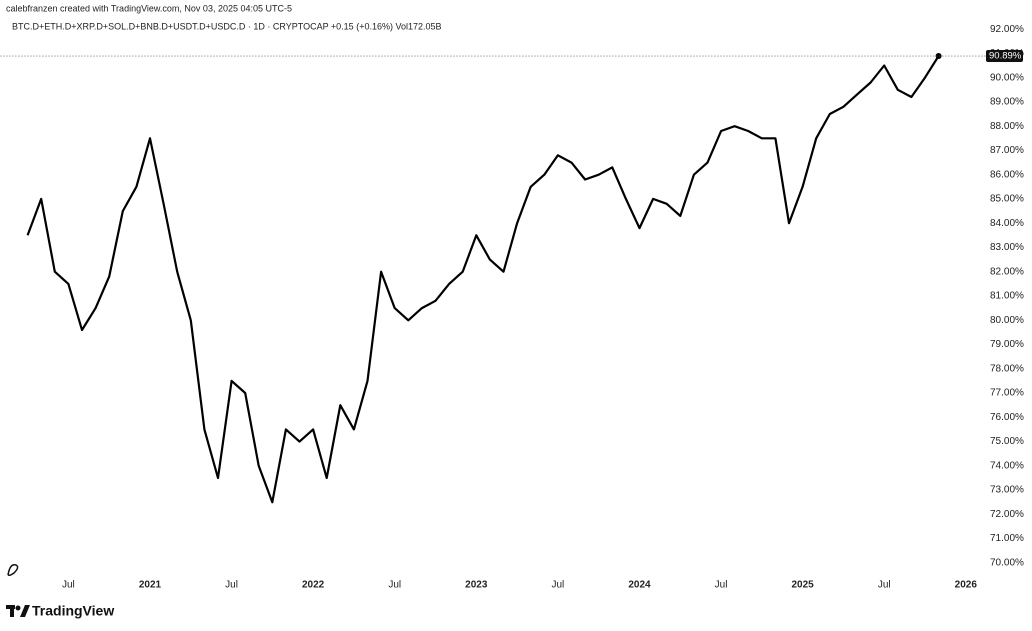 This screenshot has height=631, width=1032. Describe the element at coordinates (1007, 247) in the screenshot. I see `y-tick-label: 83.00%` at that location.